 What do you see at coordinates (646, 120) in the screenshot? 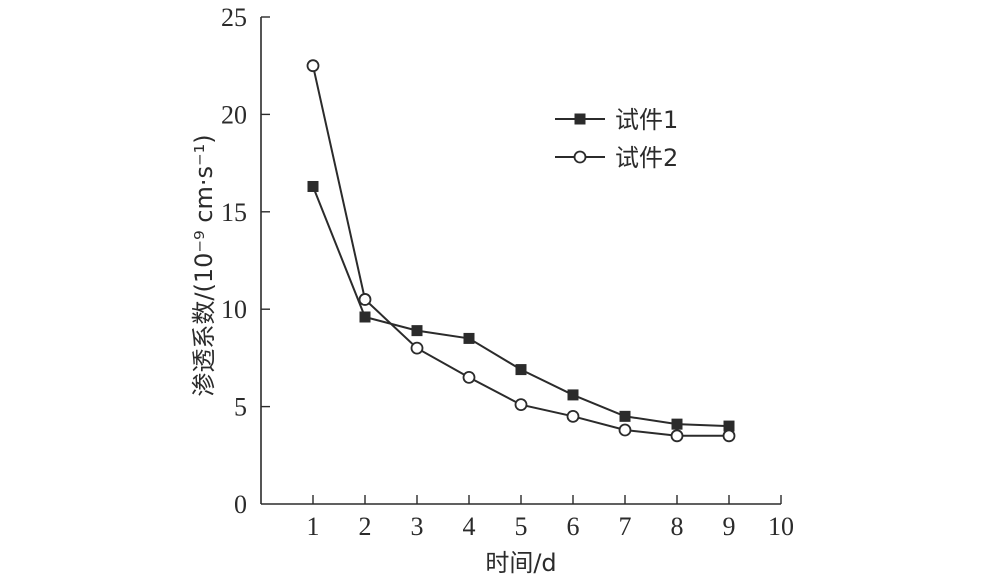
I see `legend-label-1: 试件1` at bounding box center [646, 120].